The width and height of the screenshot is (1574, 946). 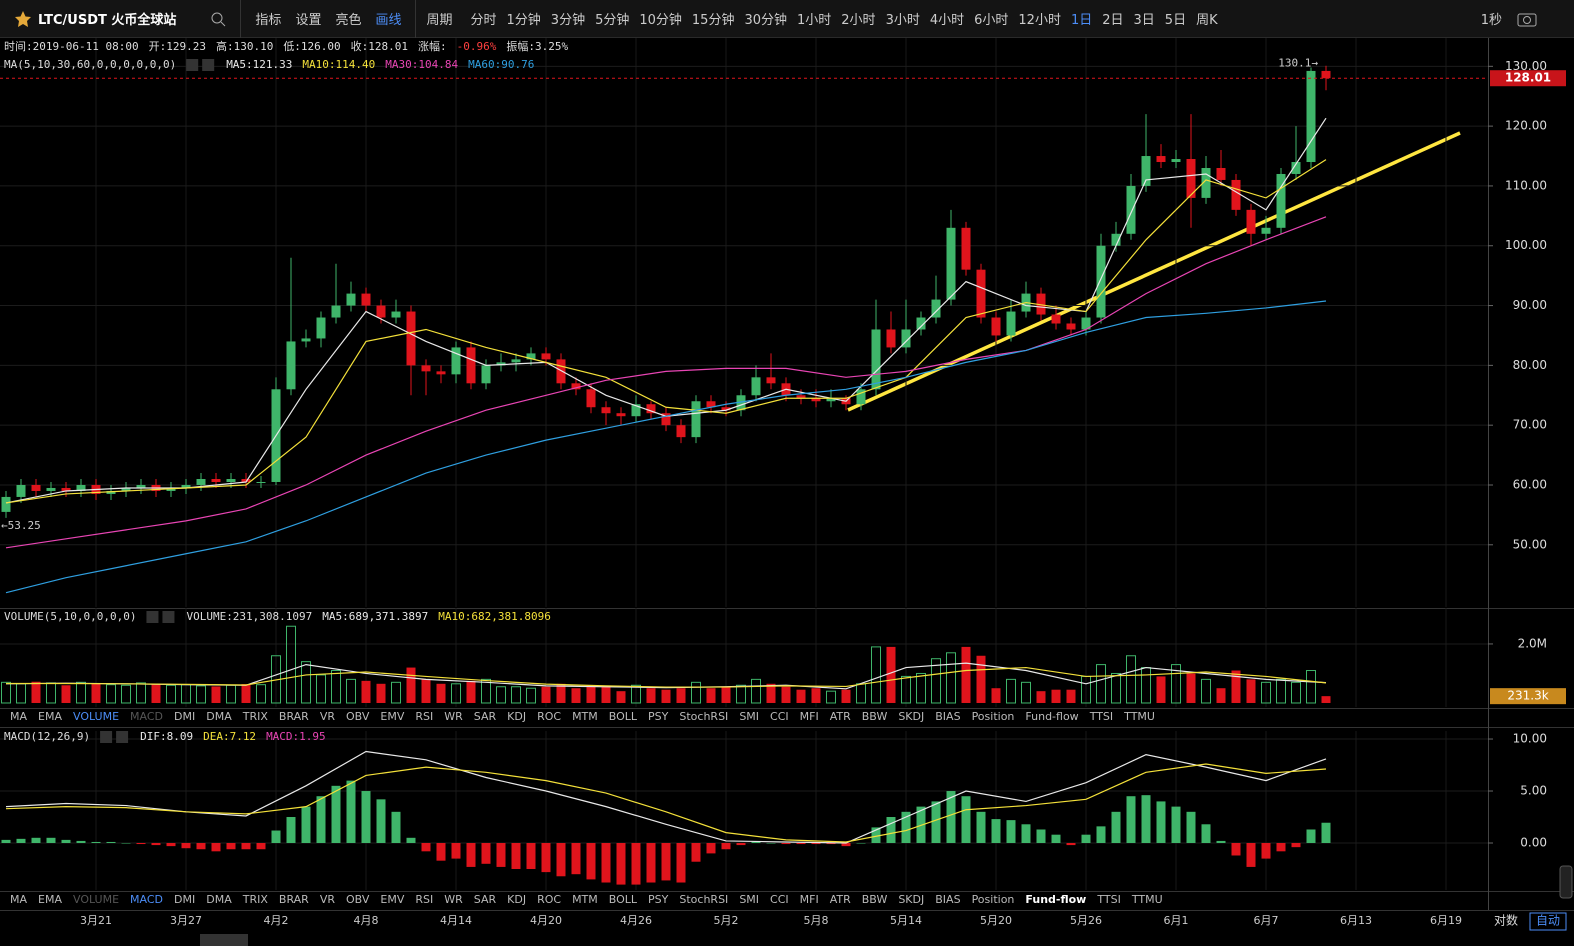 I want to click on period-button: 3日, so click(x=1144, y=20).